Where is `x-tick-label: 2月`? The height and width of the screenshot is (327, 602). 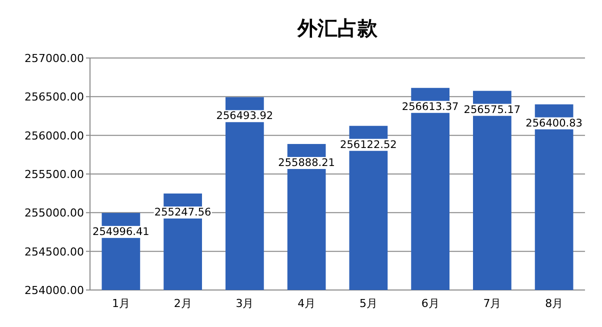 x-tick-label: 2月 is located at coordinates (183, 303).